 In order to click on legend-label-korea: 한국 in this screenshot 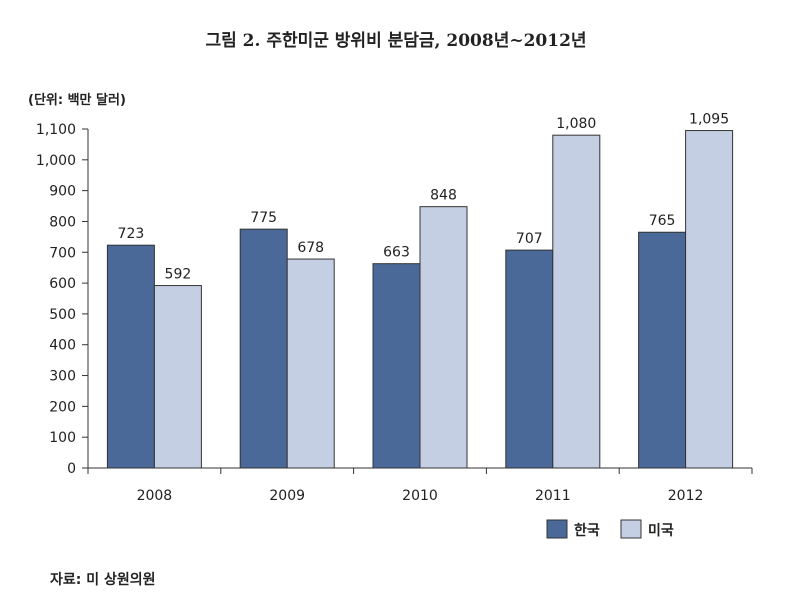, I will do `click(587, 531)`.